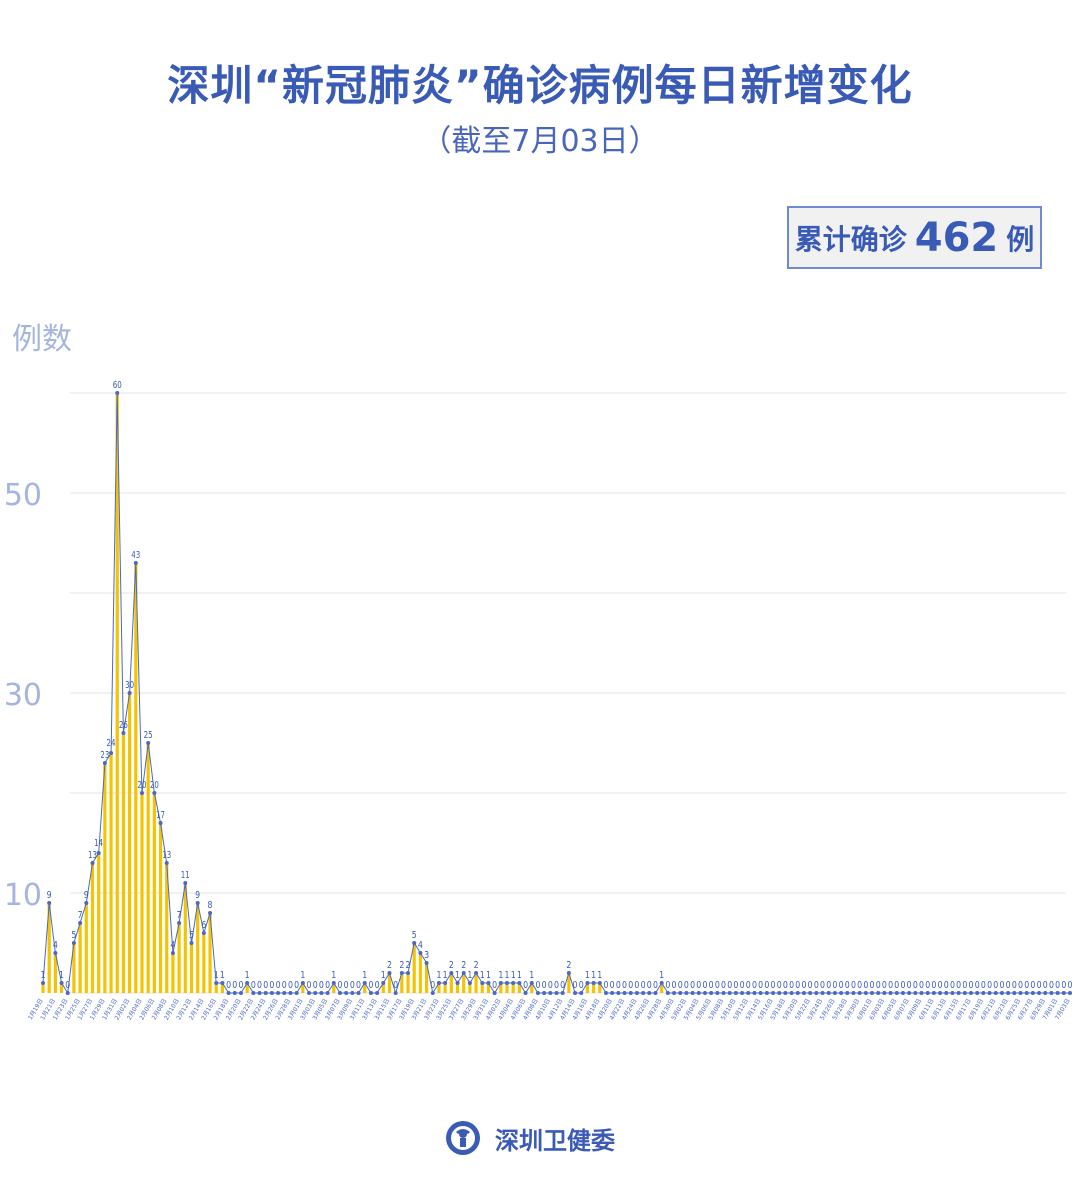 This screenshot has height=1184, width=1080. What do you see at coordinates (42, 339) in the screenshot?
I see `y-axis-label: 例数` at bounding box center [42, 339].